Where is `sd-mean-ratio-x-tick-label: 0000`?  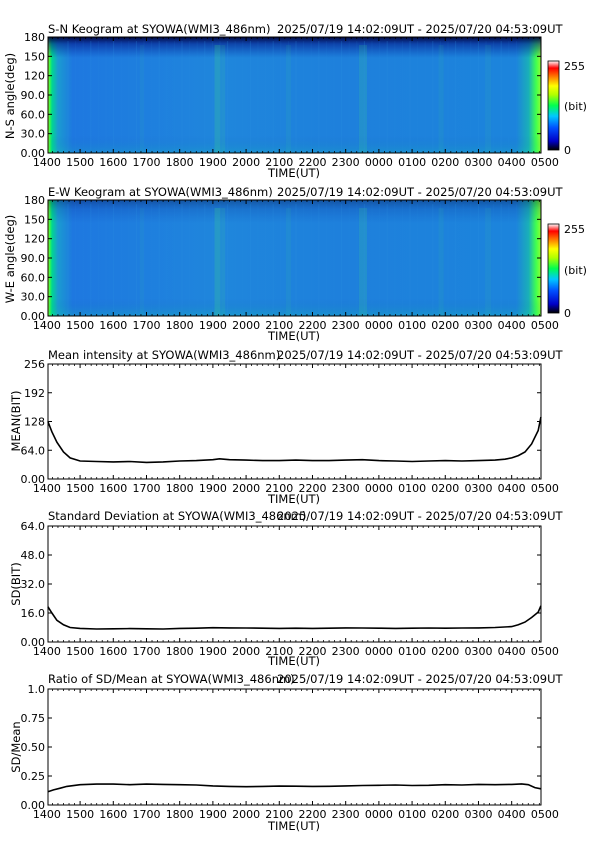 sd-mean-ratio-x-tick-label: 0000 is located at coordinates (379, 814).